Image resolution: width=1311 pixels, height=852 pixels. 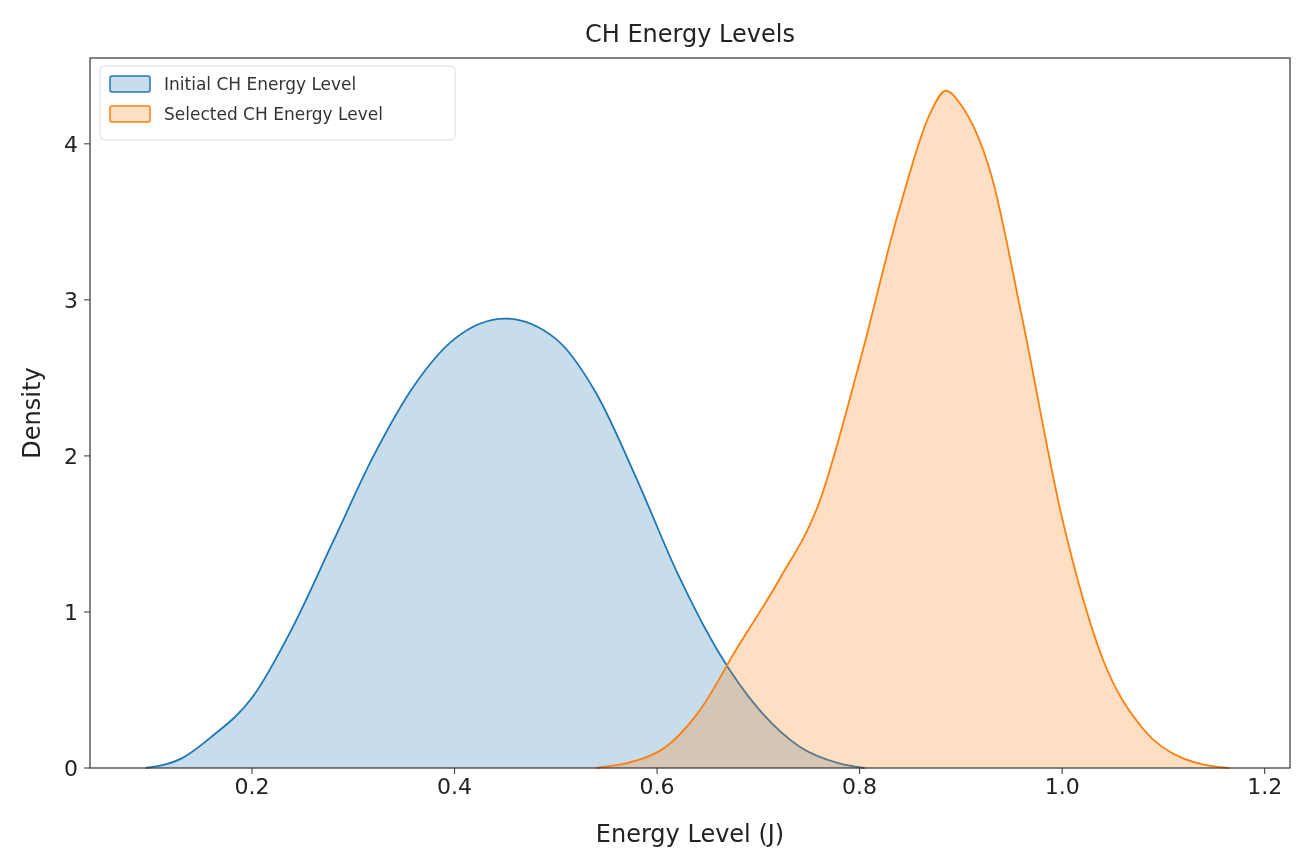 I want to click on x-tick-label: 1.0, so click(x=1062, y=786).